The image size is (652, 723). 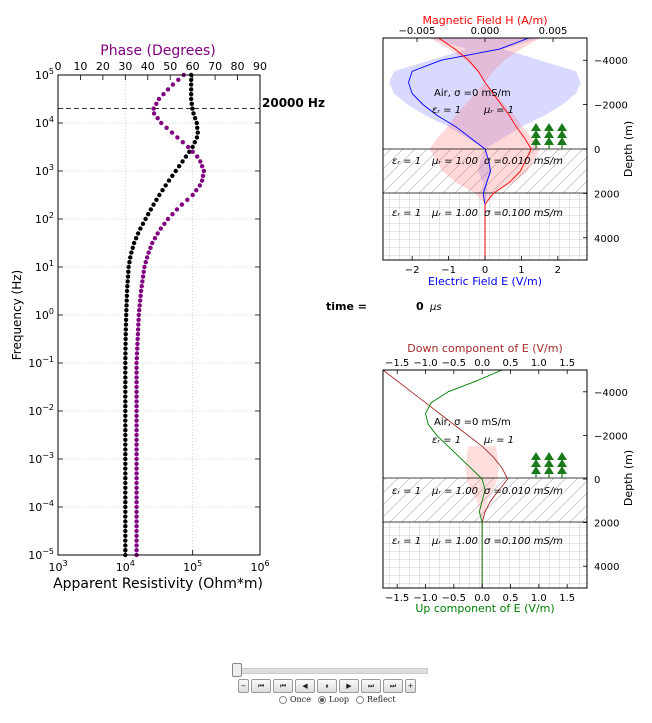 I want to click on first-frame-button: ⏮, so click(x=261, y=686).